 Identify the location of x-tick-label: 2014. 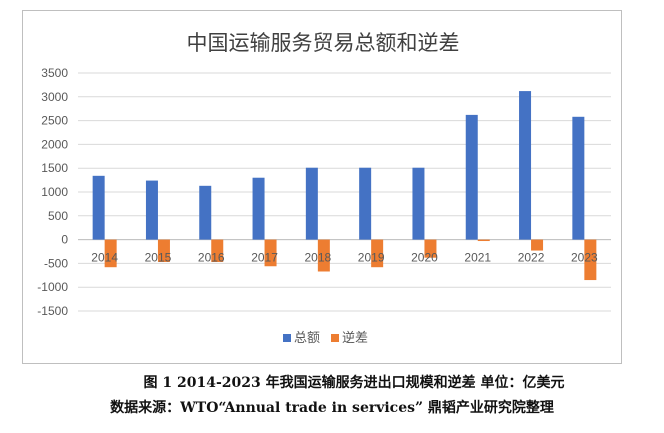
(104, 258).